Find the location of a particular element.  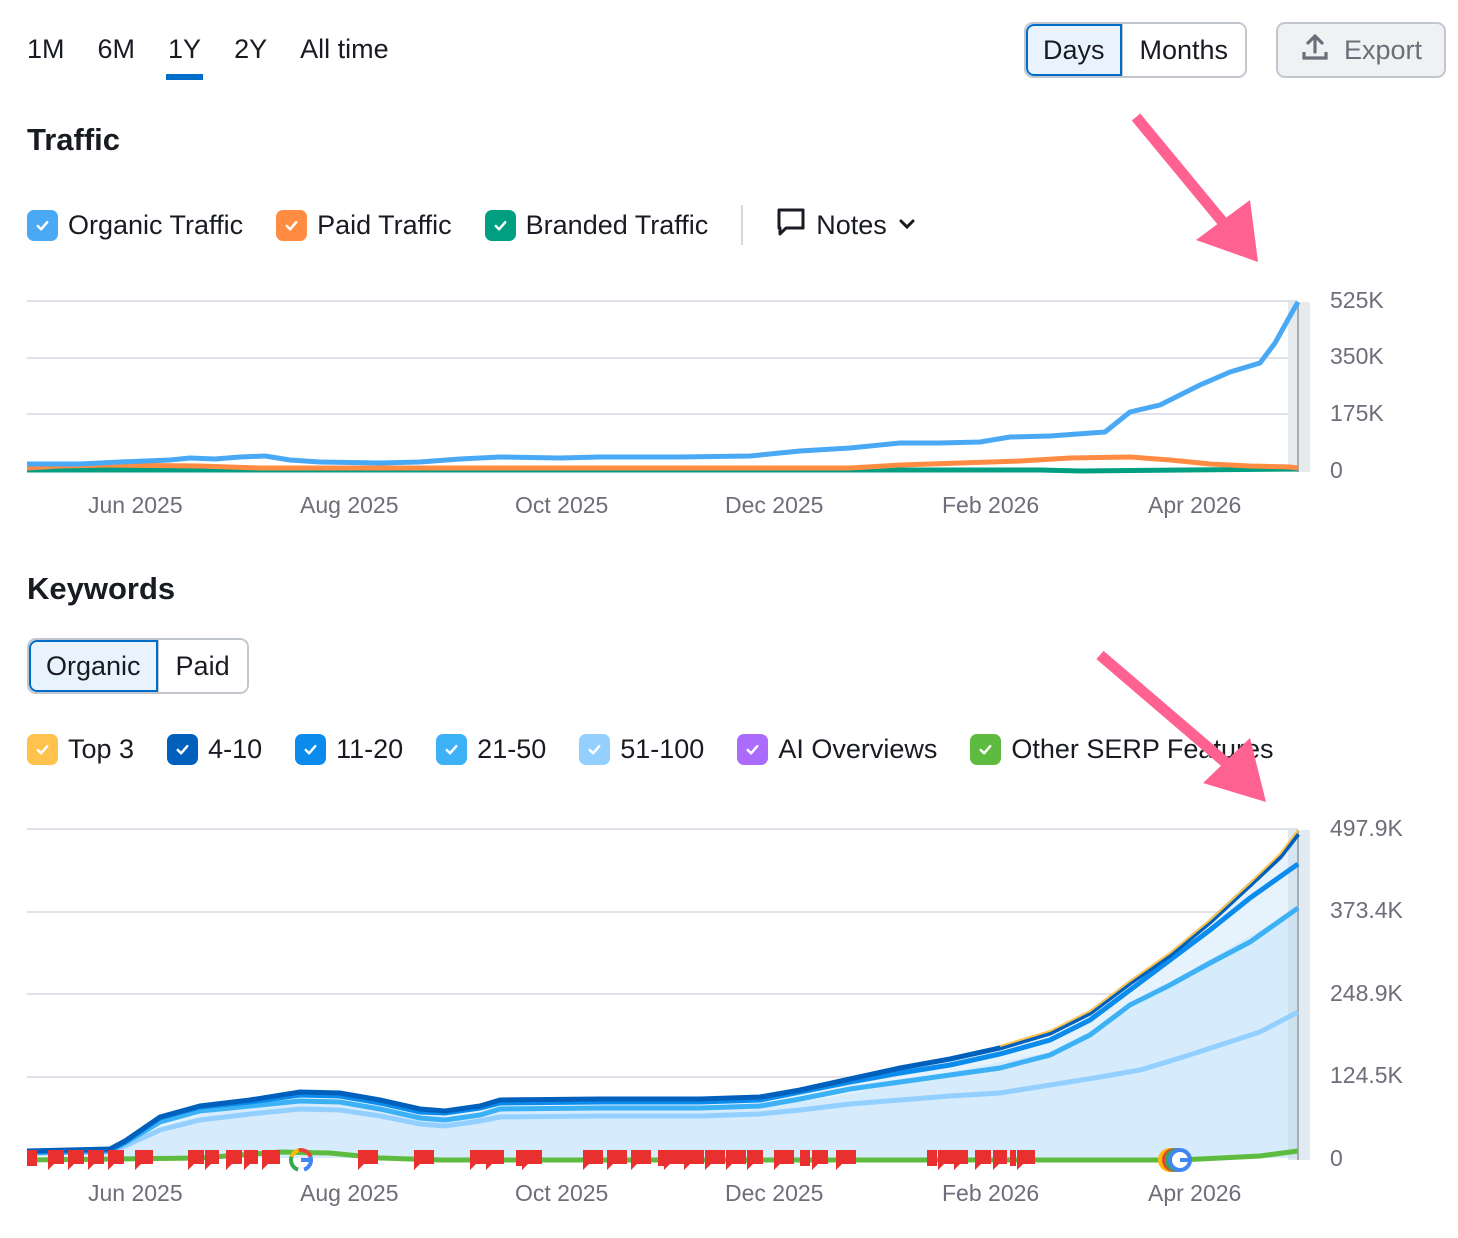

period-tab-all-time: All time is located at coordinates (344, 49).